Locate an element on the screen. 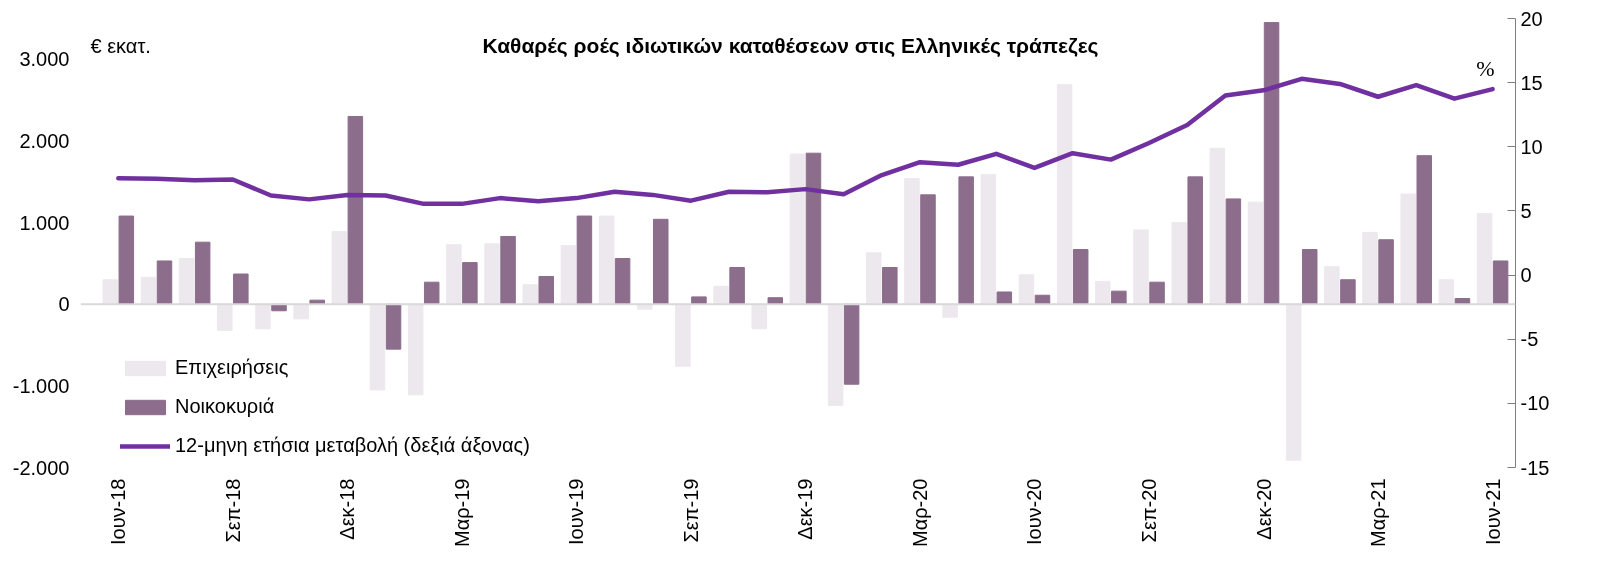 Image resolution: width=1604 pixels, height=566 pixels. x-tick-label: Ιουν-21 is located at coordinates (1492, 512).